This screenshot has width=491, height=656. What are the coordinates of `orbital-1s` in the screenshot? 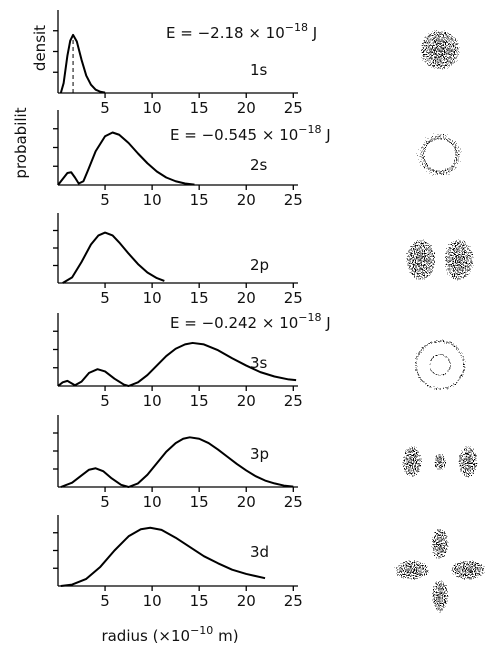 It's located at (440, 50).